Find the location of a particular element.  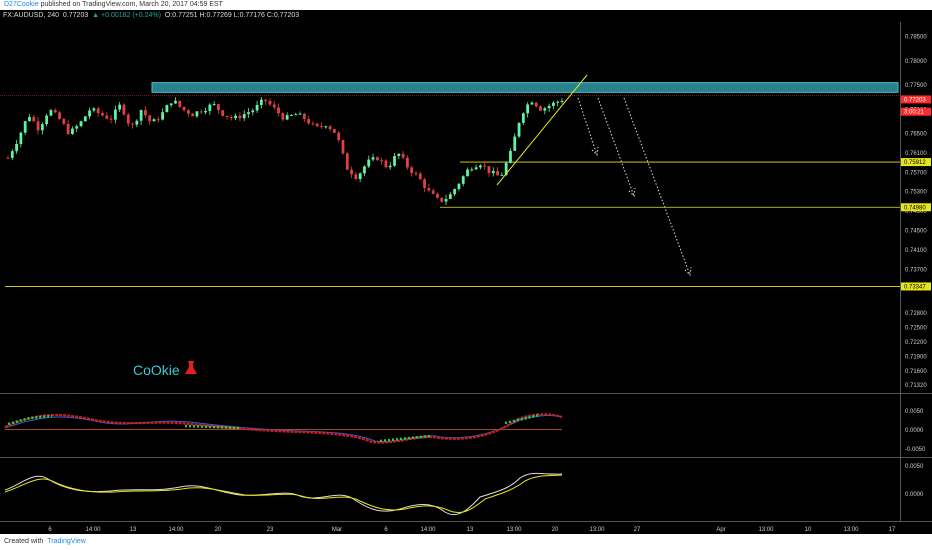

oscillator-main-line is located at coordinates (283, 428).